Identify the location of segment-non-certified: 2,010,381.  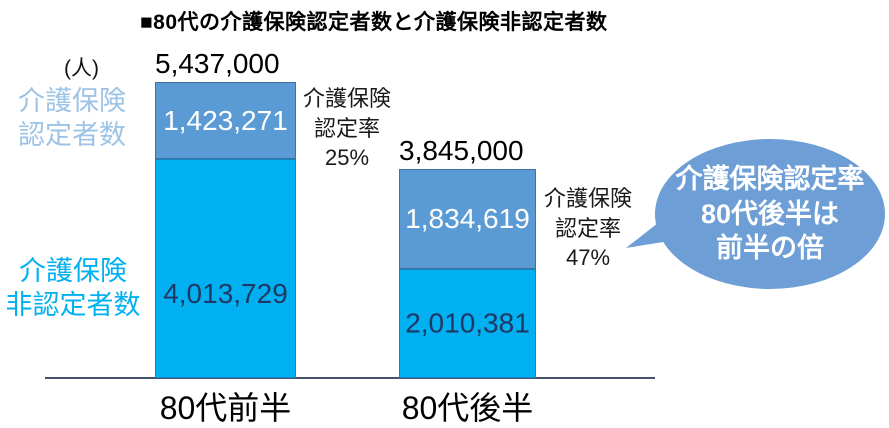
(467, 323).